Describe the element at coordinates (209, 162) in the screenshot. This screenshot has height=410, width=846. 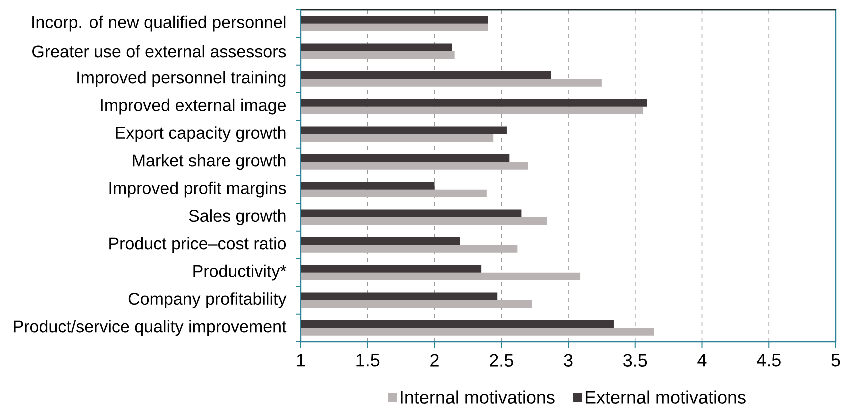
I see `y-tick-label: Market share growth` at that location.